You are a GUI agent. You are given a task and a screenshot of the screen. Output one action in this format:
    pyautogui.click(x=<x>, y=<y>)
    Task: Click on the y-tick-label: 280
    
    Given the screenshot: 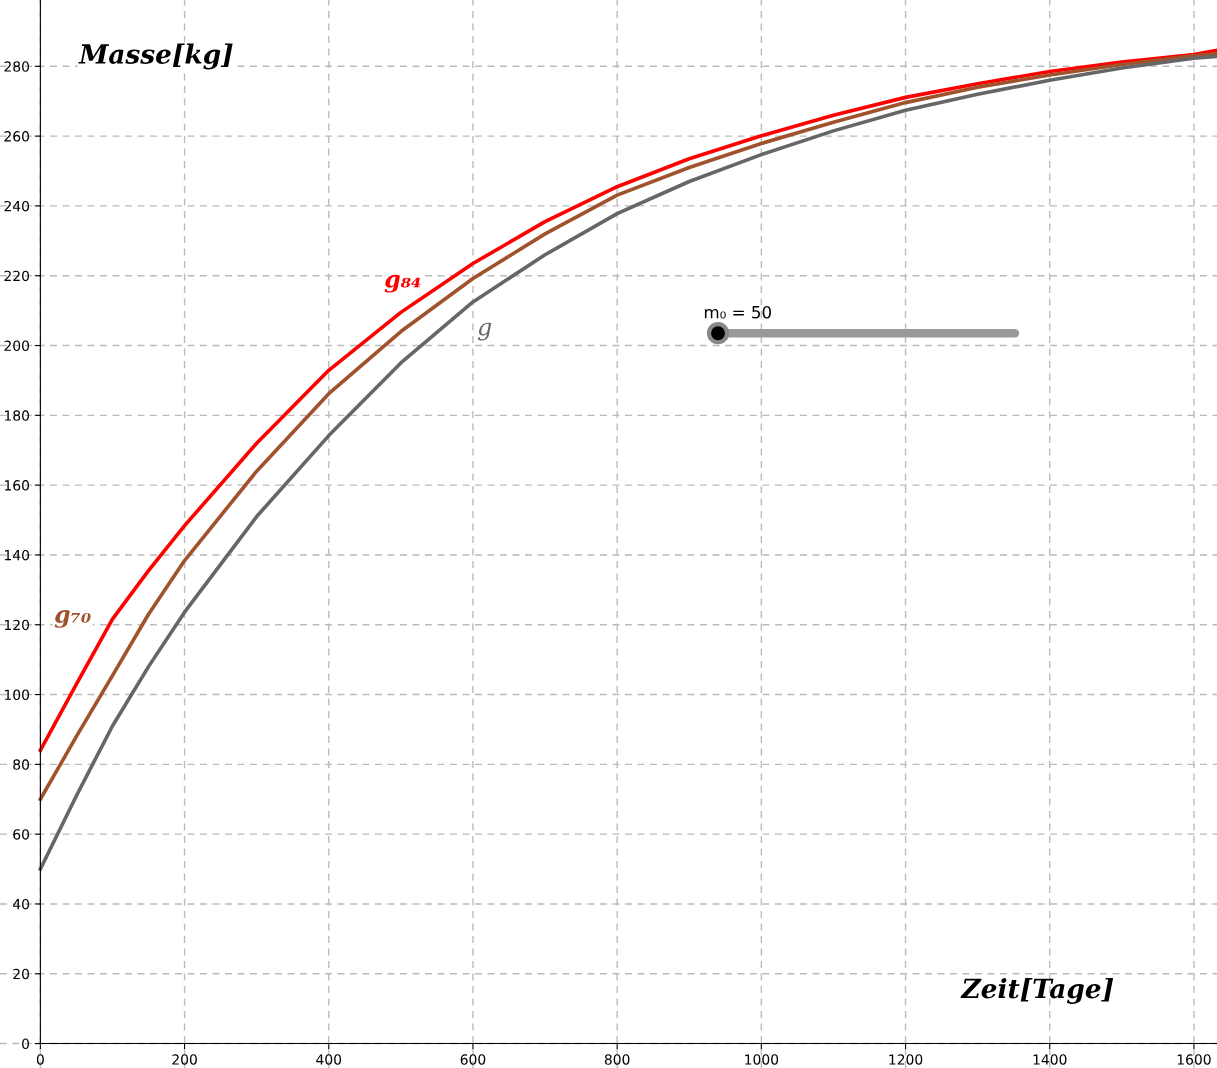 What is the action you would take?
    pyautogui.click(x=17, y=66)
    